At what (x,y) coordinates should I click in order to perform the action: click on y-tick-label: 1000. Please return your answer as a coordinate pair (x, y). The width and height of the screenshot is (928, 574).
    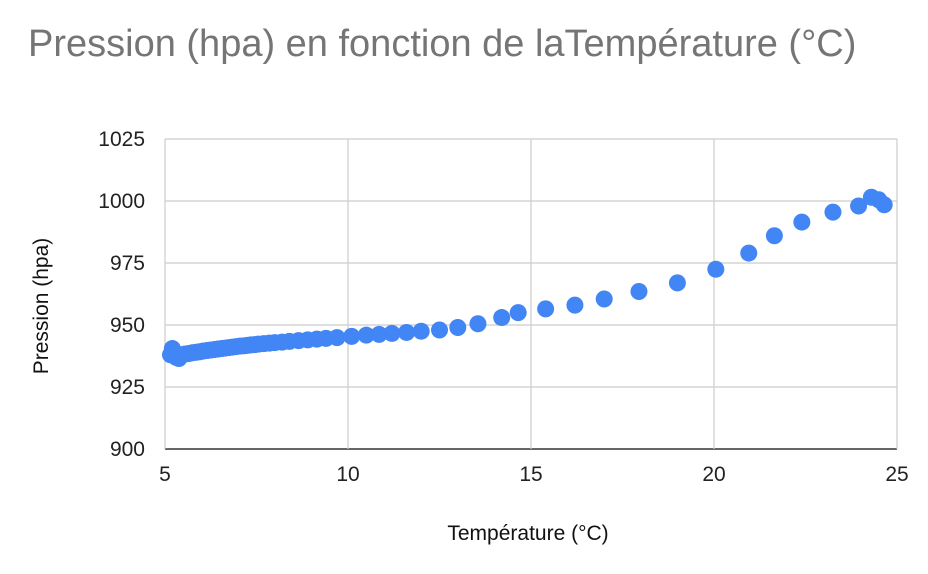
    Looking at the image, I should click on (121, 201).